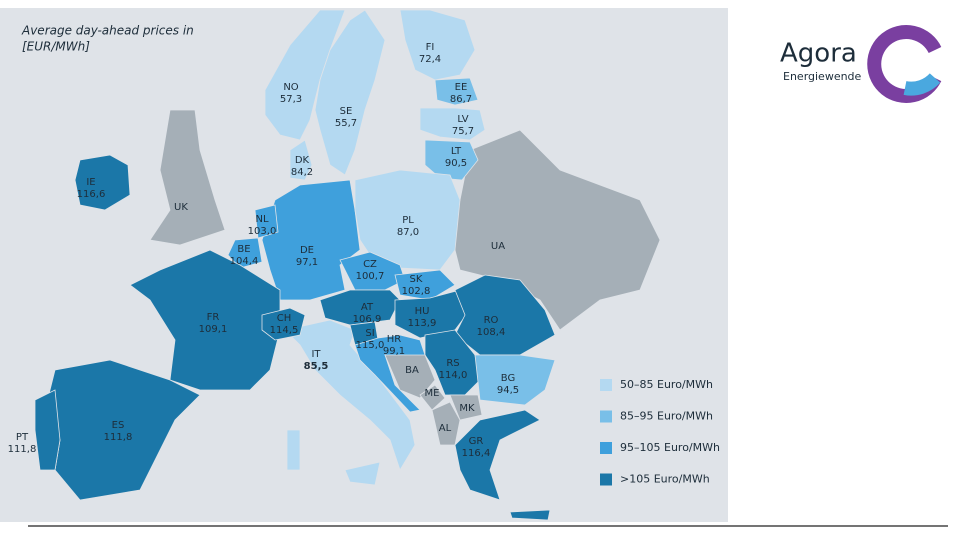 The image size is (970, 537). I want to click on country-code: PL, so click(408, 220).